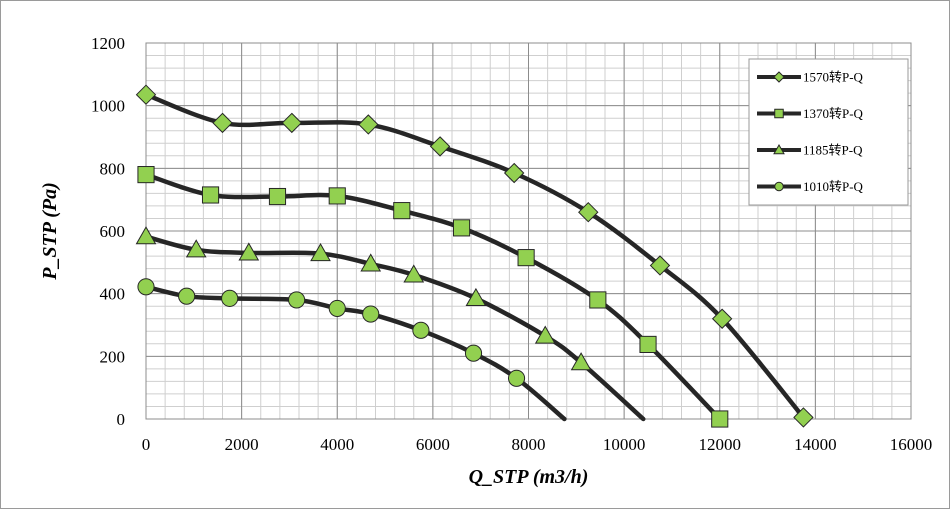 This screenshot has height=510, width=950. I want to click on x-tick-label: 10000, so click(624, 444).